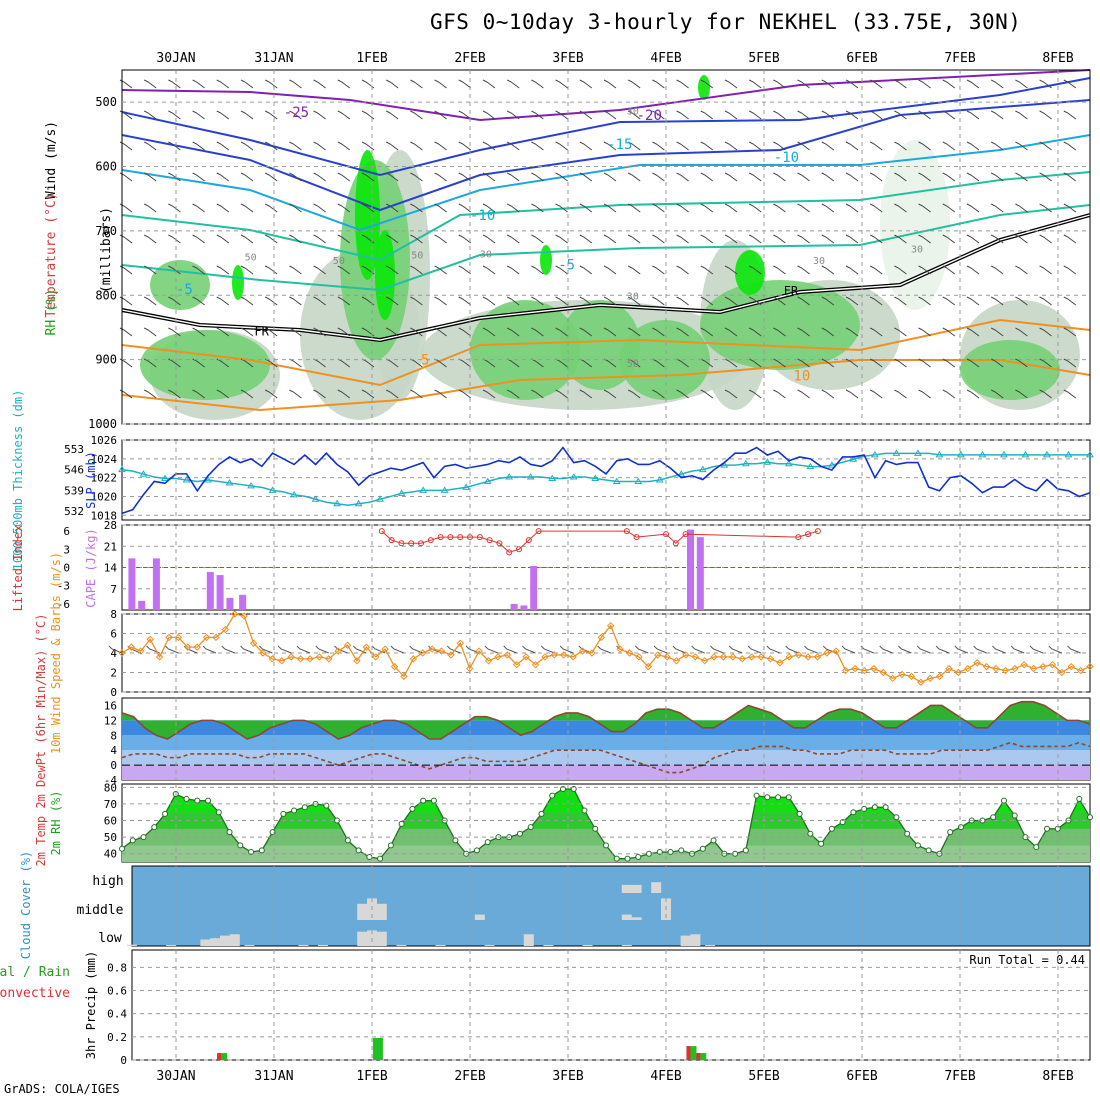  I want to click on isotherm-label: -10, so click(786, 158).